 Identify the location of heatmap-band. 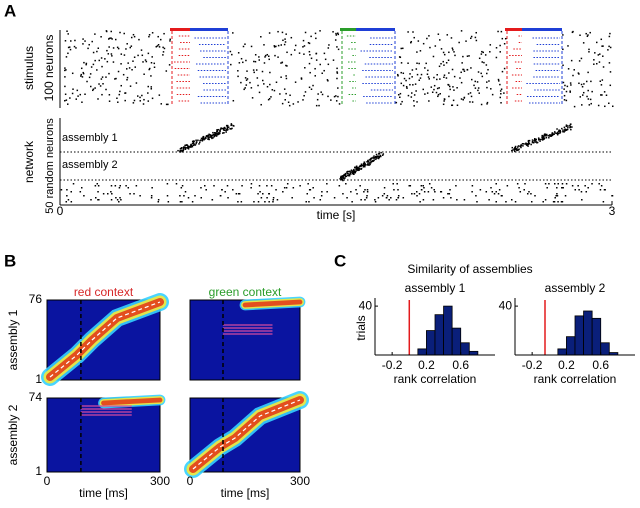
(132, 401).